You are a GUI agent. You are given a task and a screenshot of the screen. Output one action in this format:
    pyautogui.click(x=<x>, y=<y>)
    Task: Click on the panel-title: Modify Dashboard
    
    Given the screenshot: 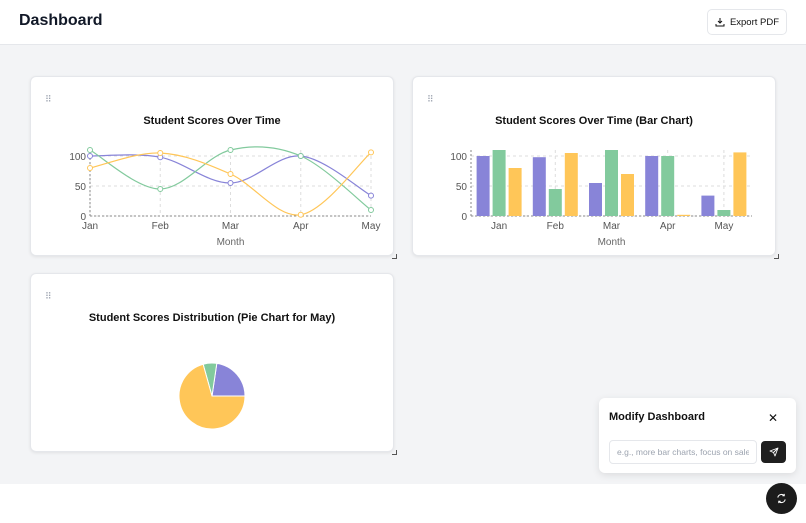 What is the action you would take?
    pyautogui.click(x=657, y=417)
    